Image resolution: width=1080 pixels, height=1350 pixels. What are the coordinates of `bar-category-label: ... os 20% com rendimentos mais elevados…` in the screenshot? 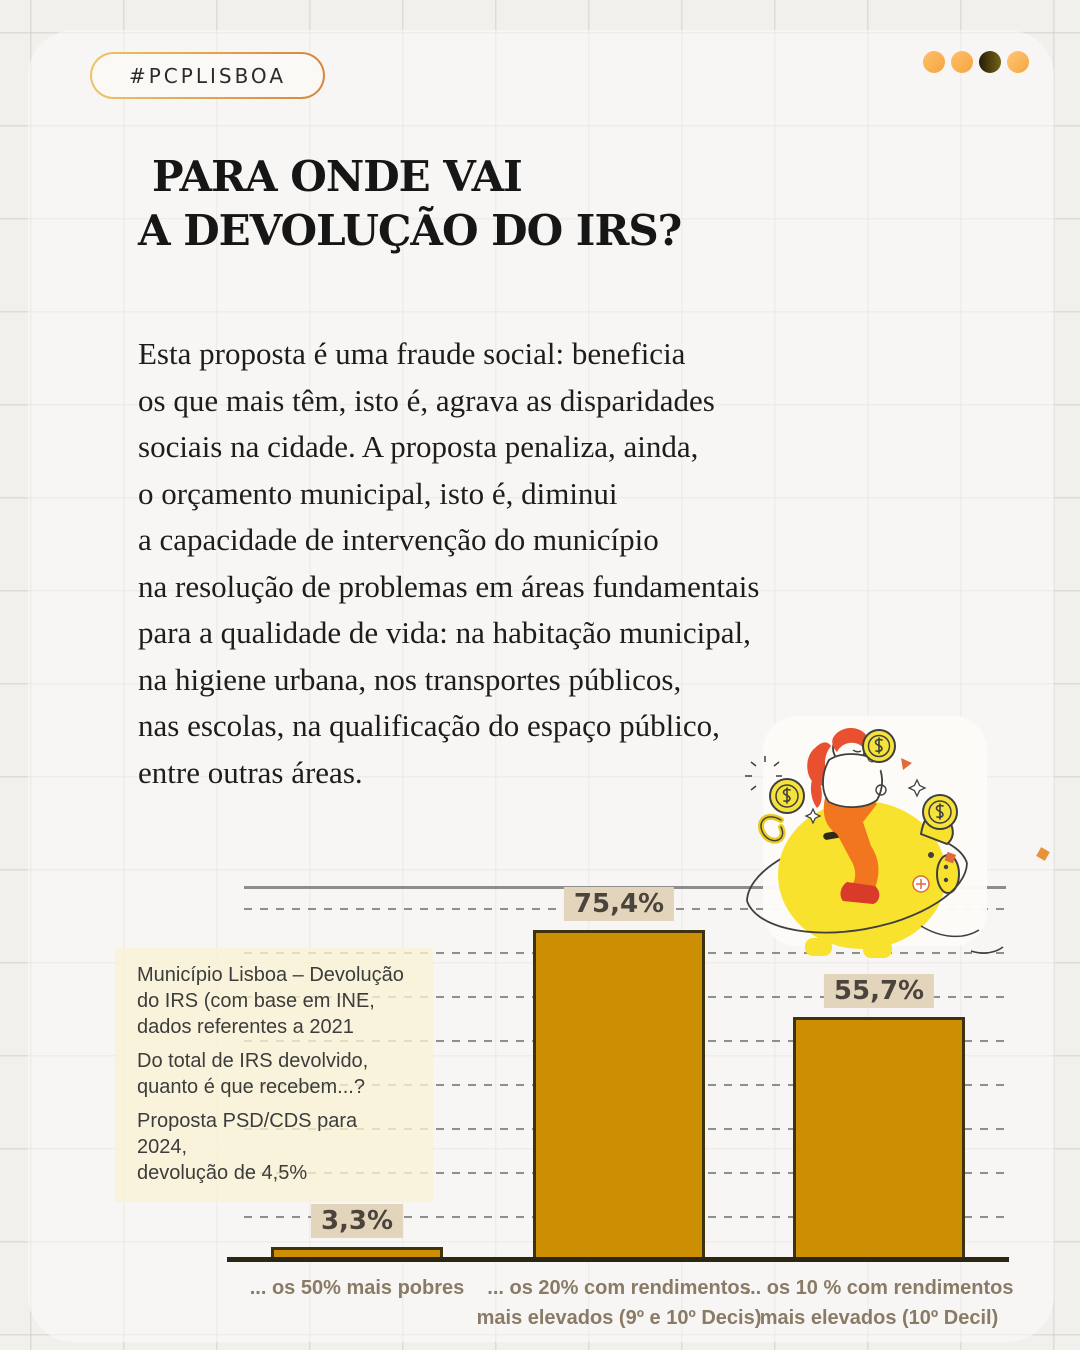 It's located at (619, 1303).